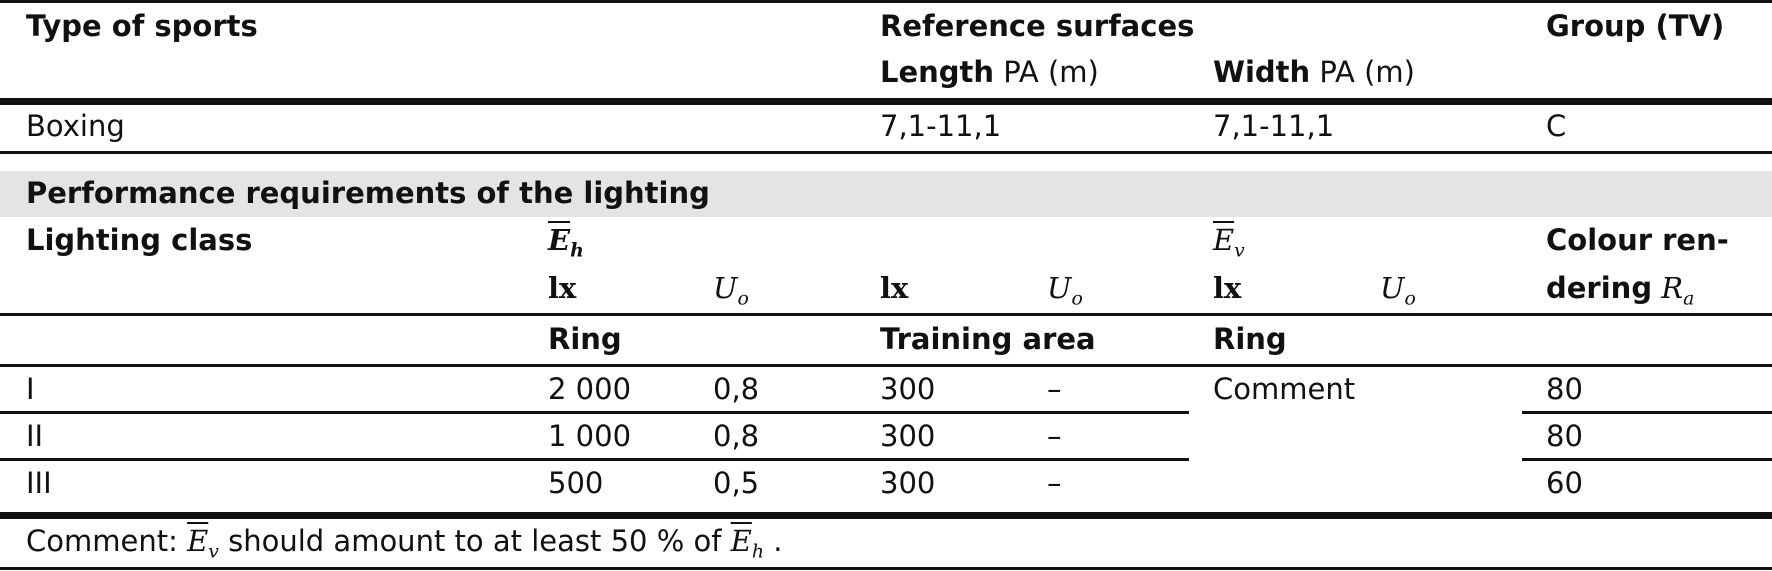 This screenshot has width=1772, height=571. What do you see at coordinates (213, 552) in the screenshot?
I see `footnote-ev-subscript: v` at bounding box center [213, 552].